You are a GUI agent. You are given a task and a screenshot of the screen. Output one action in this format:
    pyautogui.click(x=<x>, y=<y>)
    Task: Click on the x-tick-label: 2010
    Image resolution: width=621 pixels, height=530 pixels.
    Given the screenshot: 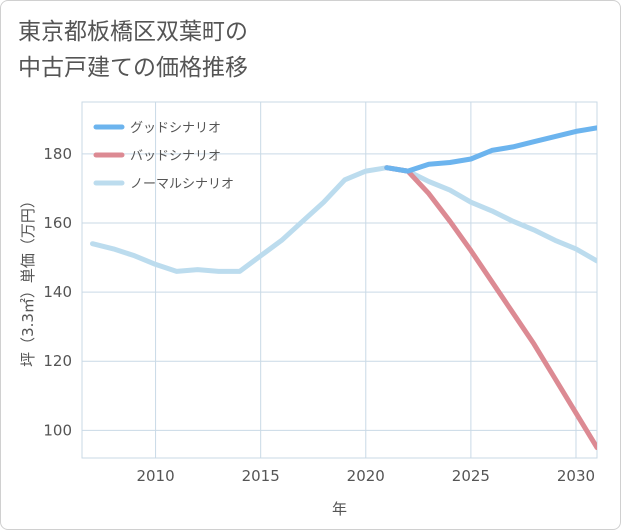 What is the action you would take?
    pyautogui.click(x=155, y=476)
    